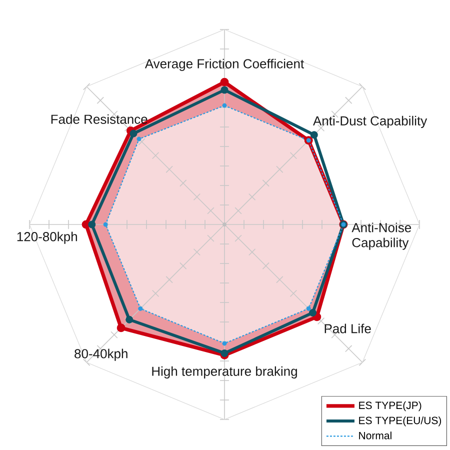 This screenshot has height=450, width=450. I want to click on spoke-label: Average Friction Coefficient, so click(224, 64).